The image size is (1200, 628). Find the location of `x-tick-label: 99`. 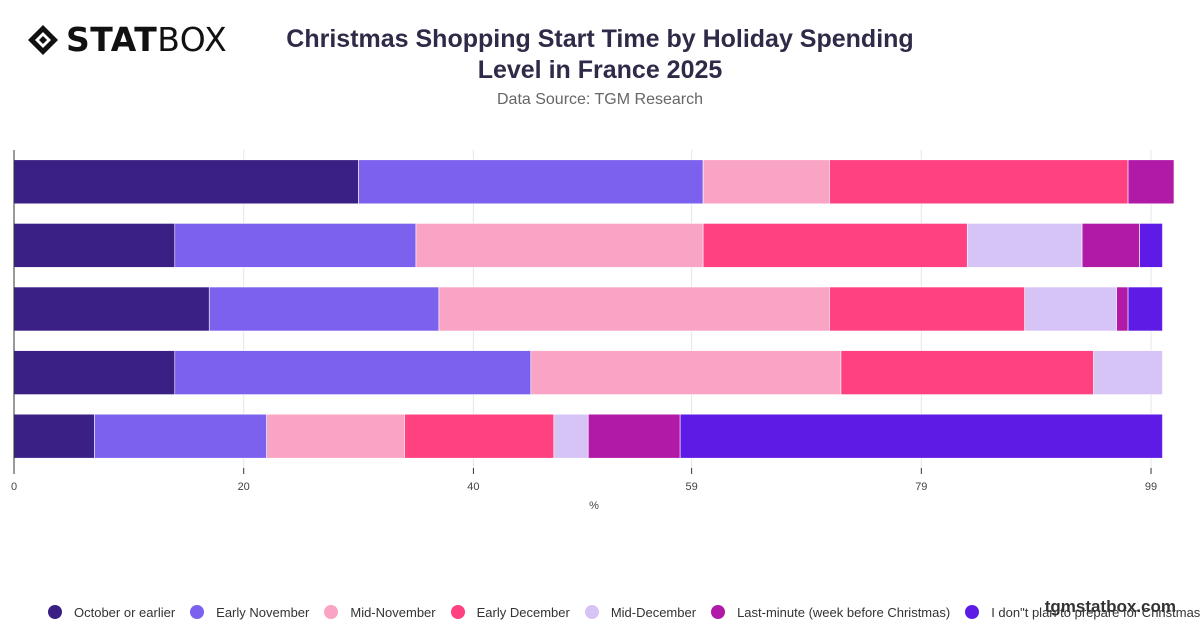

x-tick-label: 99 is located at coordinates (1151, 487).